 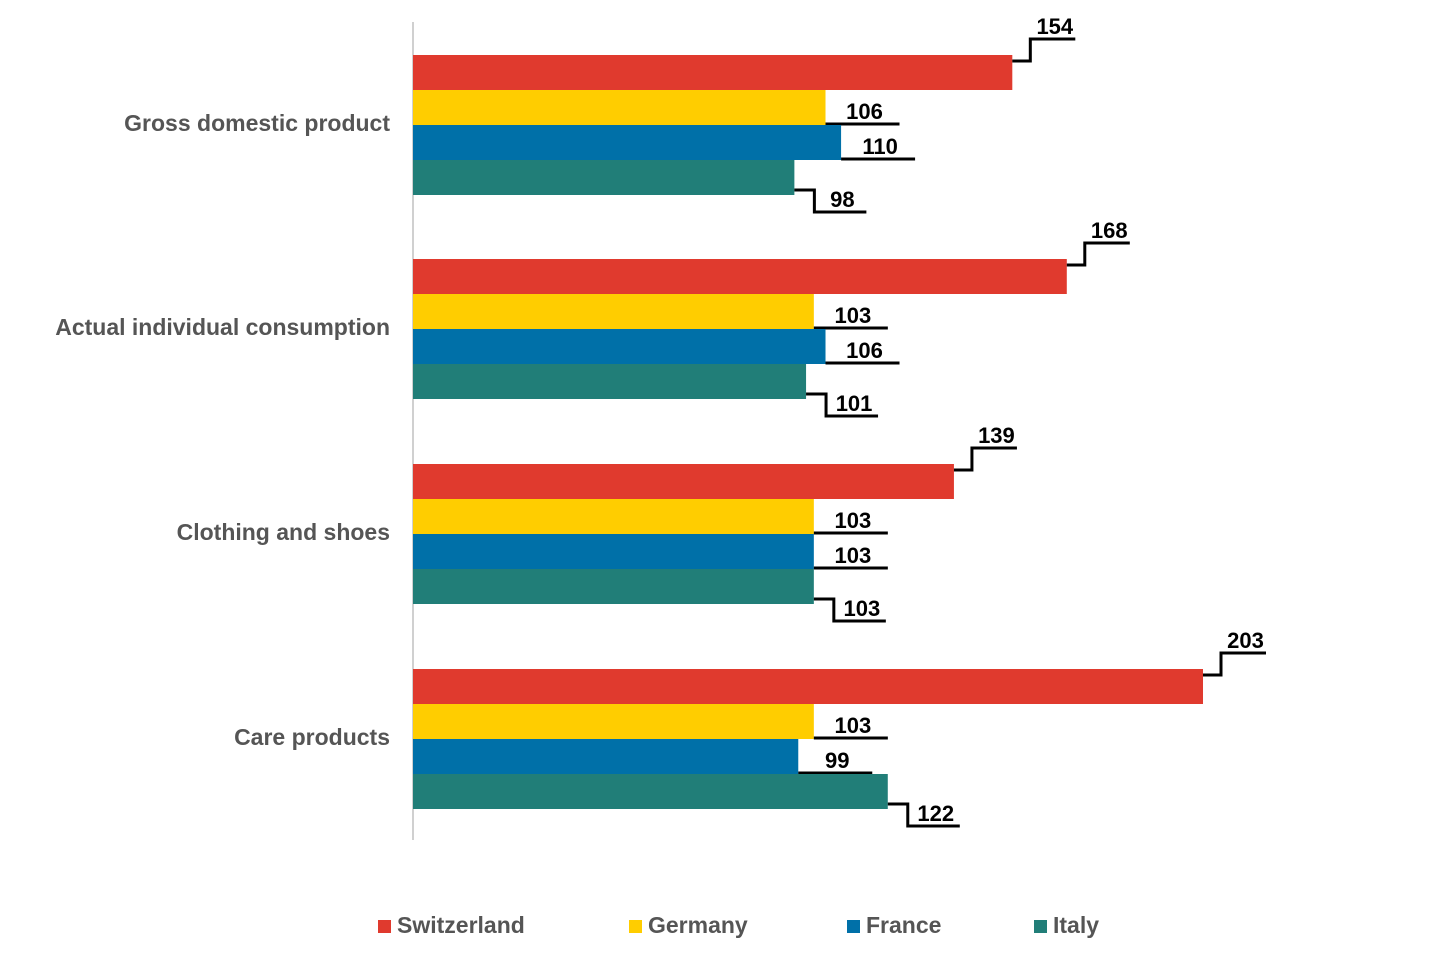 What do you see at coordinates (852, 315) in the screenshot?
I see `data-label-germany-actual-individual-consumption: 103` at bounding box center [852, 315].